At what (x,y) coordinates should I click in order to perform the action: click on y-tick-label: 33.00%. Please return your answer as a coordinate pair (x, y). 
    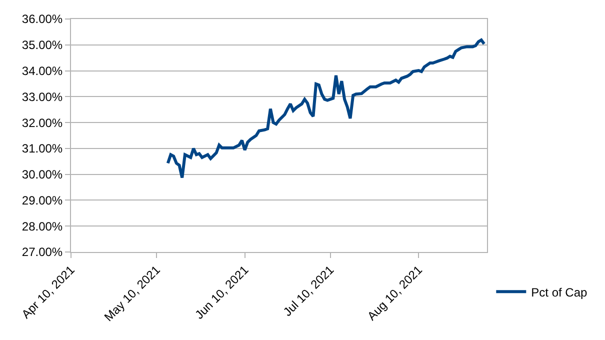
    Looking at the image, I should click on (42, 97).